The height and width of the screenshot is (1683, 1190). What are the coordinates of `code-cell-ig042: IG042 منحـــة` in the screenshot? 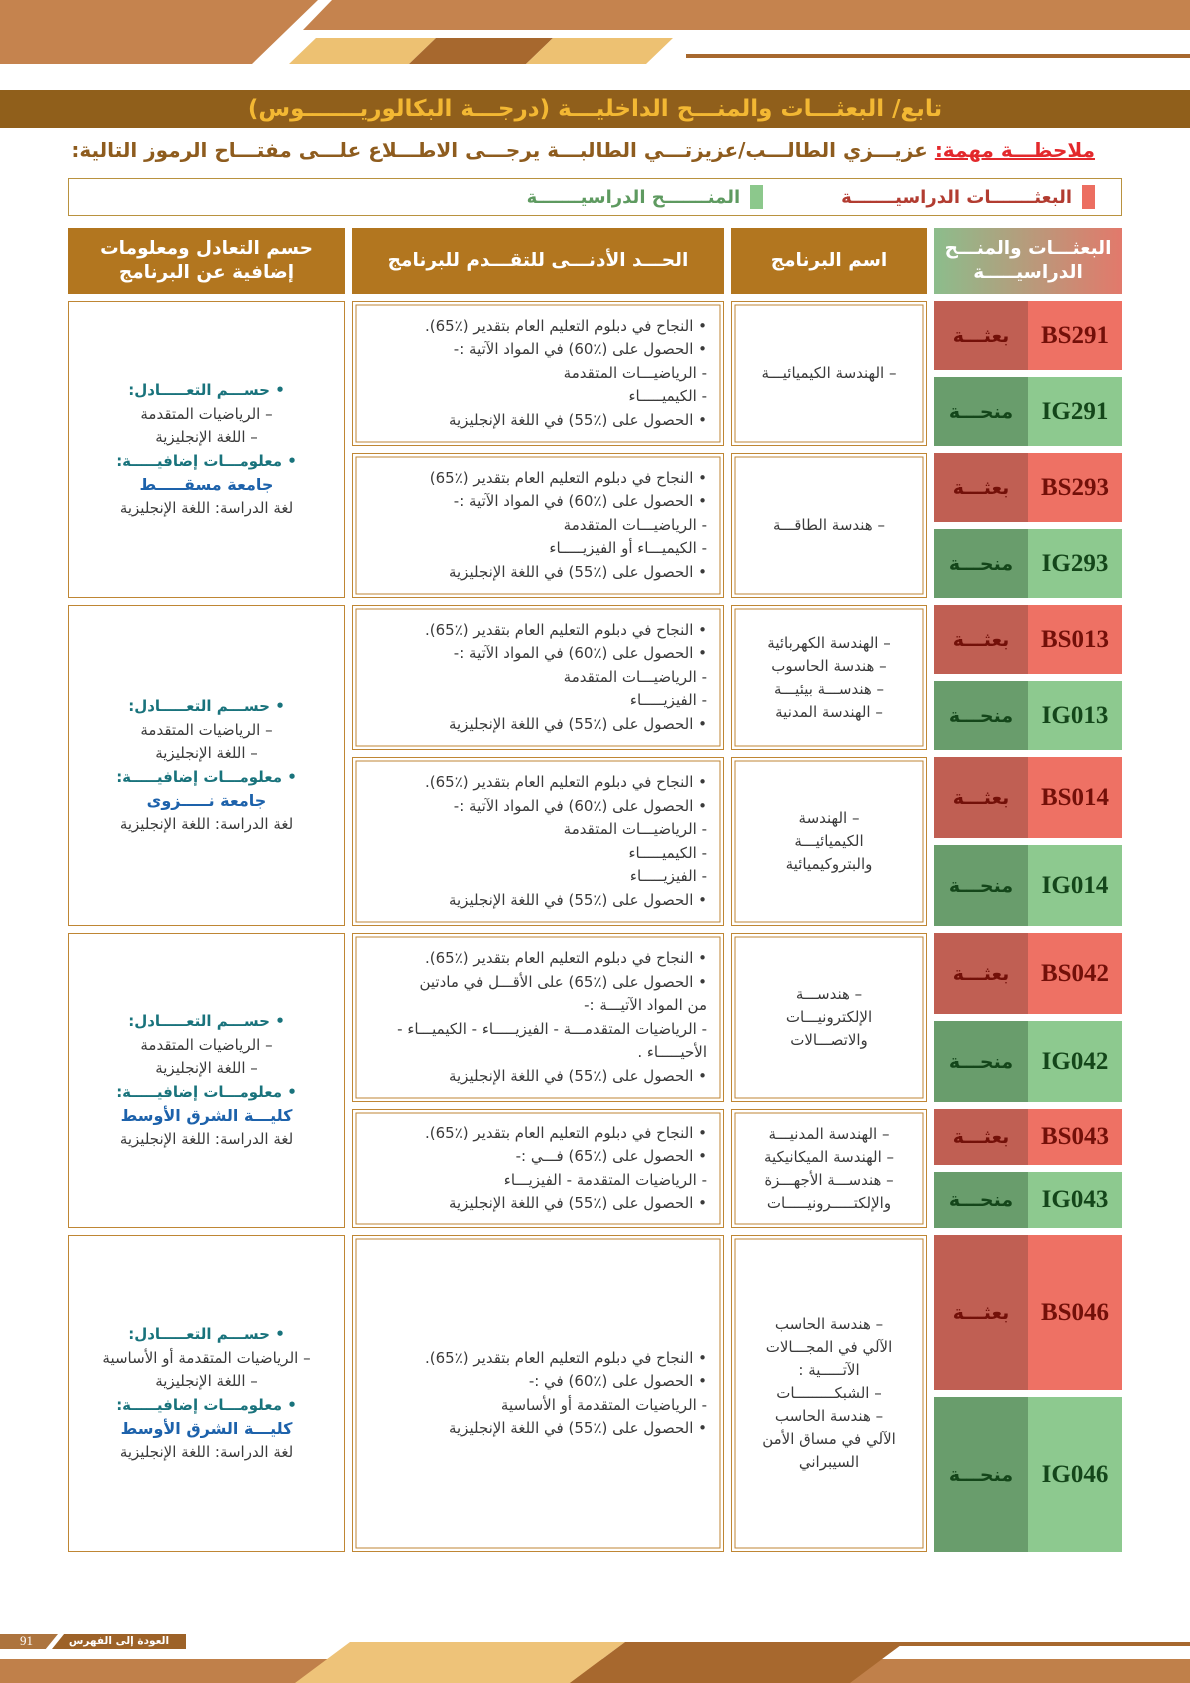 It's located at (1028, 1061).